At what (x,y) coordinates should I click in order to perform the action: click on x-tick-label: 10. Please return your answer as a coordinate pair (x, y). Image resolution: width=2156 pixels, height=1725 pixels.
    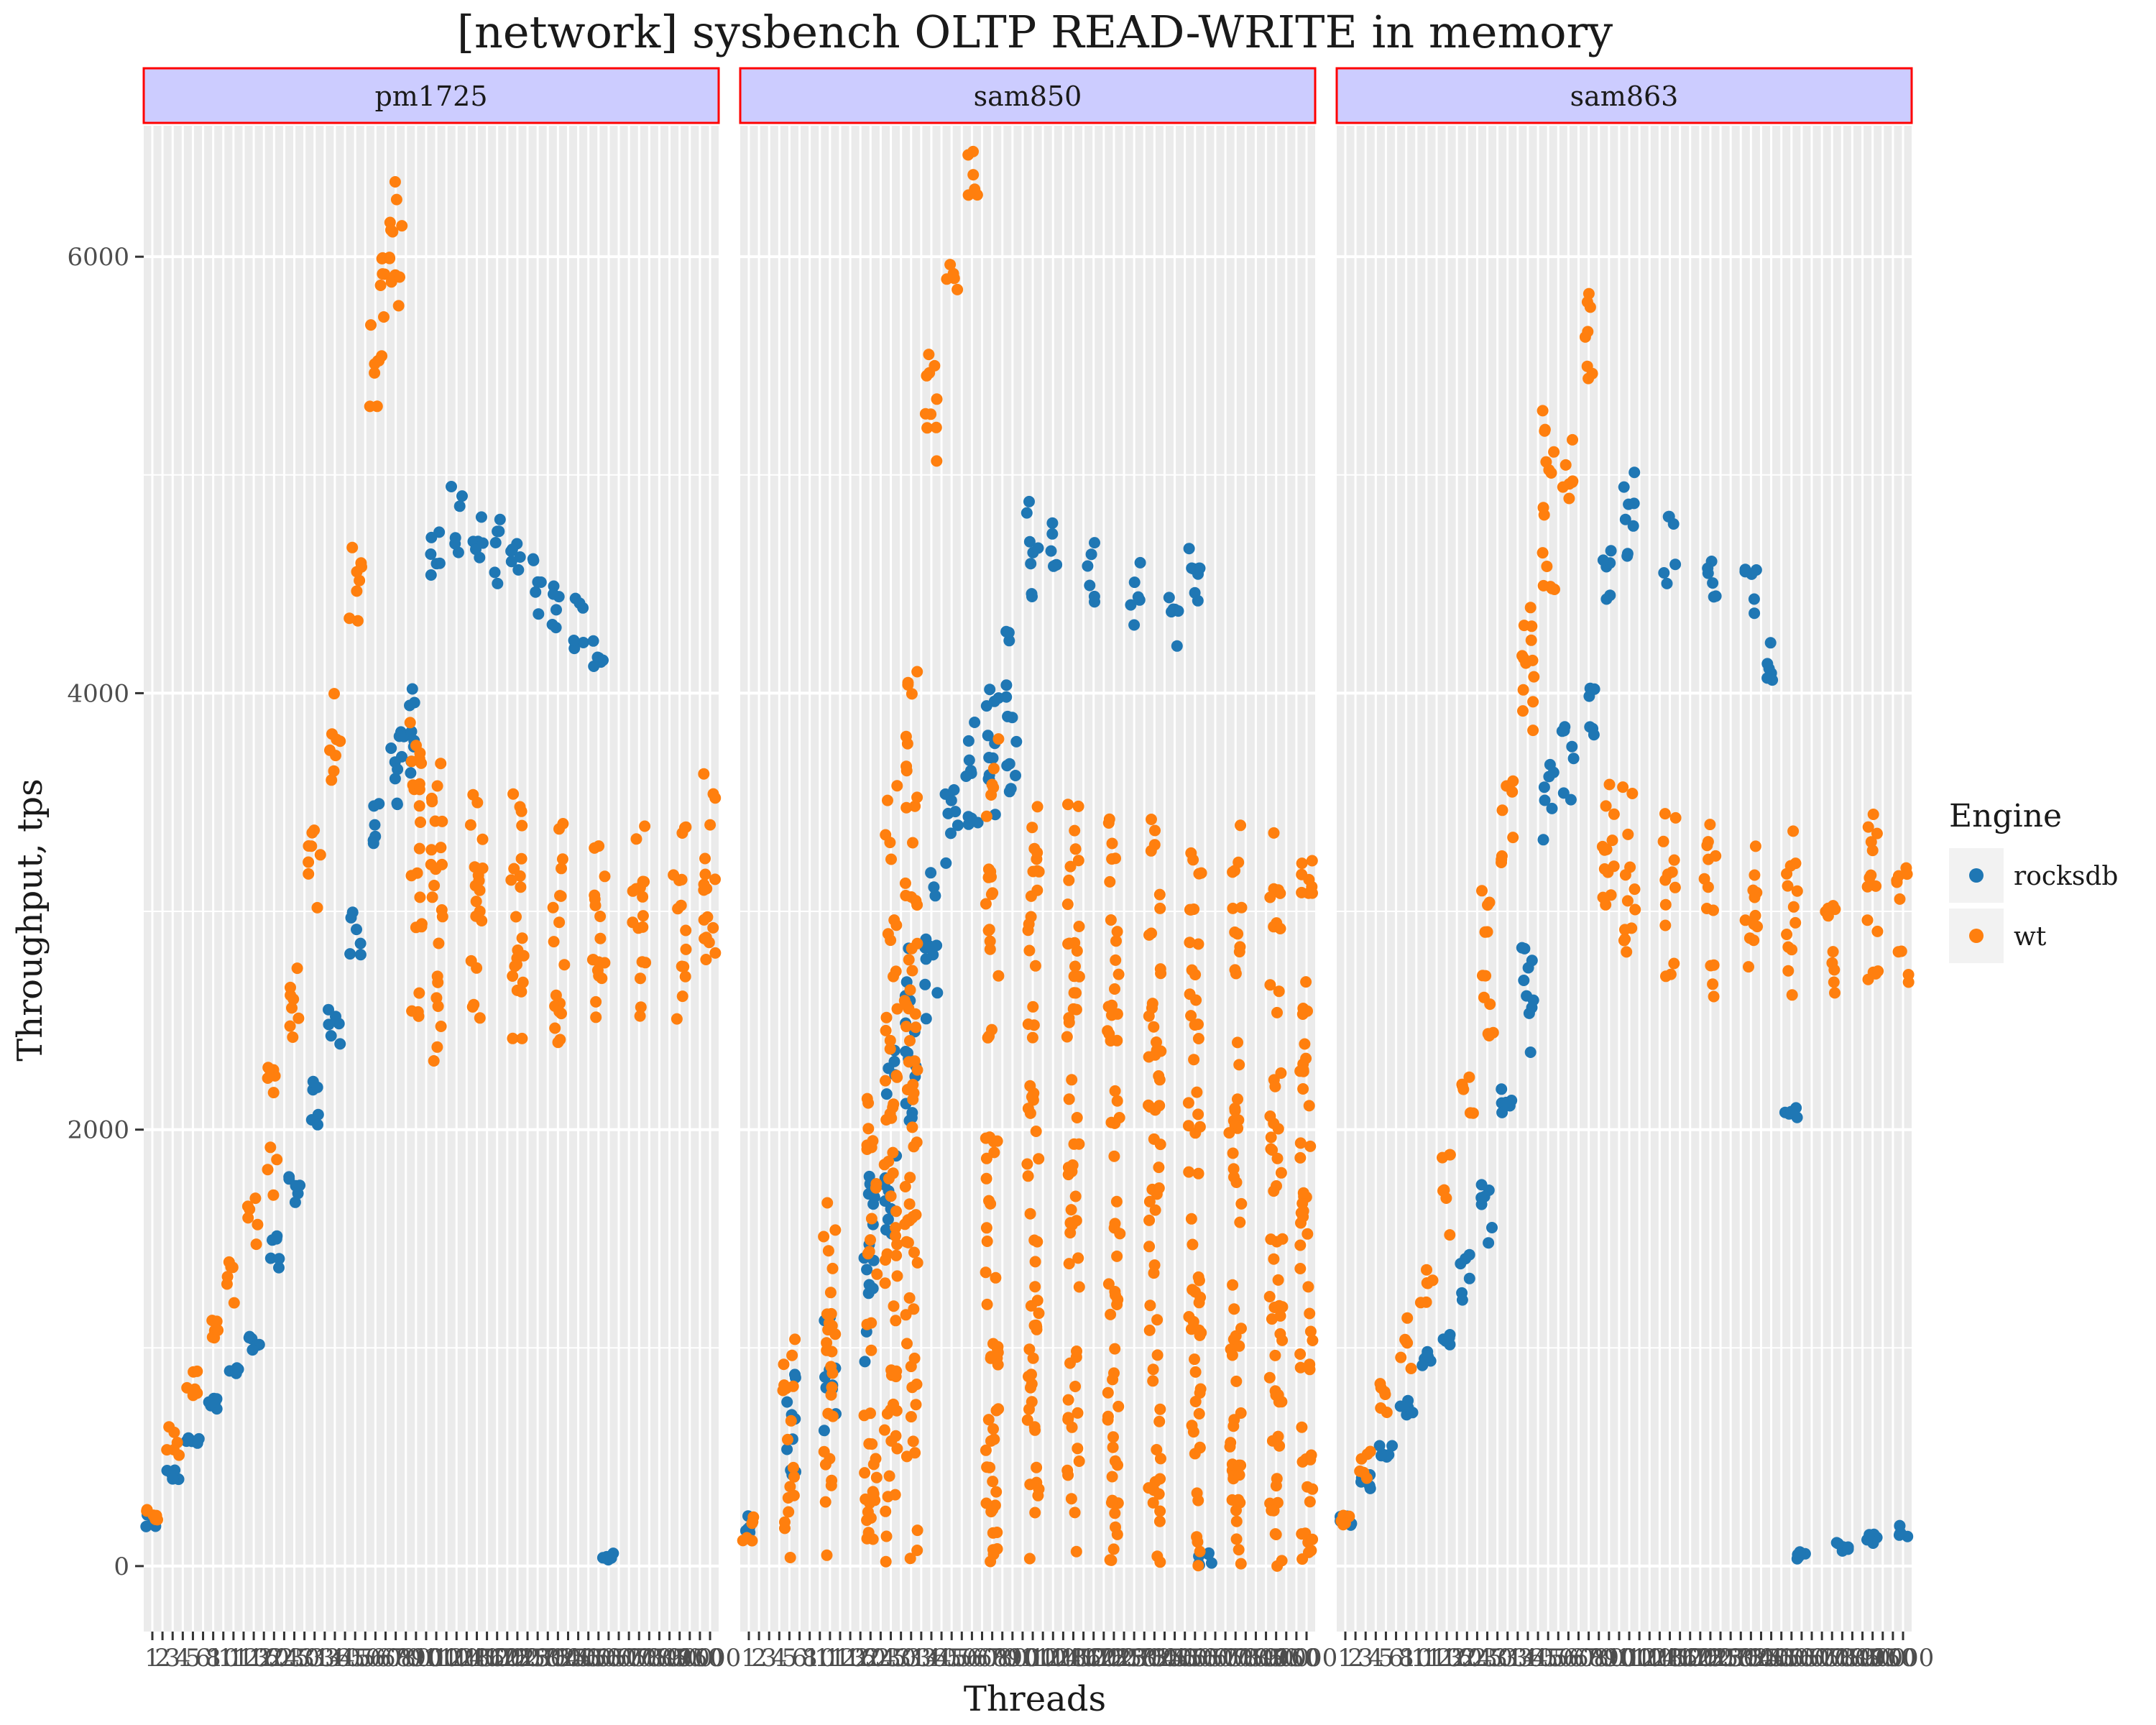
    Looking at the image, I should click on (1416, 1658).